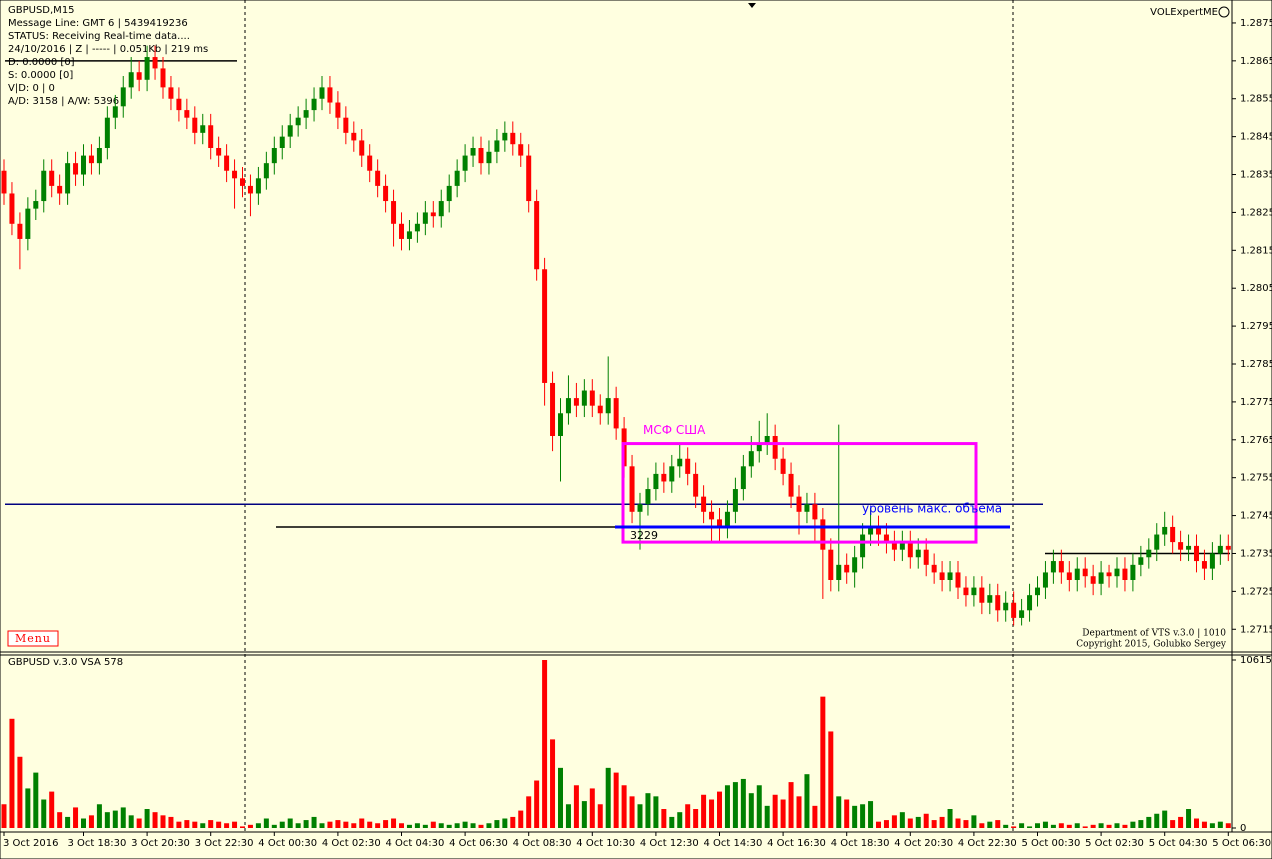 The height and width of the screenshot is (859, 1272). What do you see at coordinates (1256, 629) in the screenshot?
I see `y-tick-label: 1.2715` at bounding box center [1256, 629].